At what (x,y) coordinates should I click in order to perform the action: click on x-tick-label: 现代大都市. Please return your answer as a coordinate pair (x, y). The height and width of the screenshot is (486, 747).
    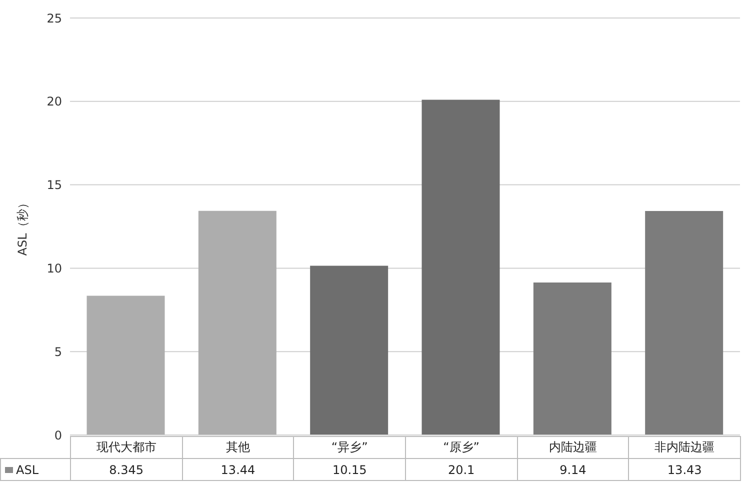
    Looking at the image, I should click on (126, 447).